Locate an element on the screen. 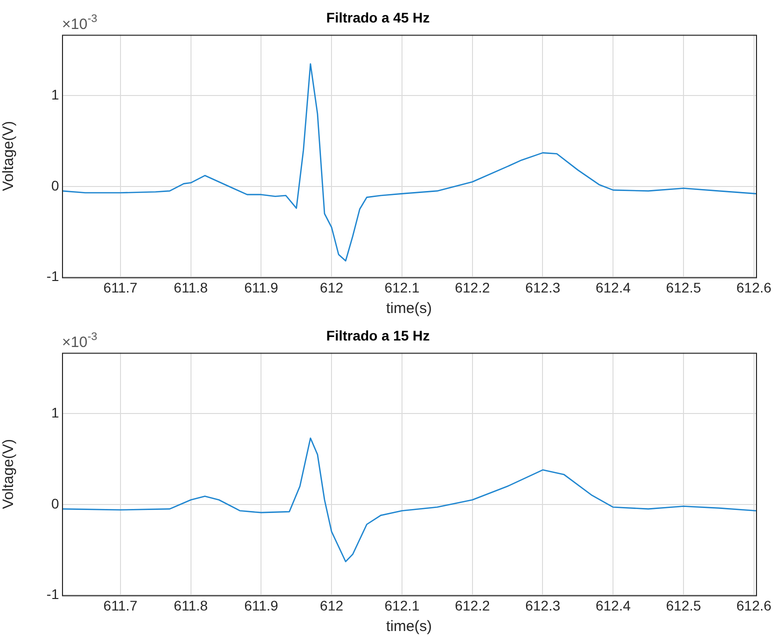 The height and width of the screenshot is (641, 778). chart-title: Filtrado a 45 Hz is located at coordinates (378, 17).